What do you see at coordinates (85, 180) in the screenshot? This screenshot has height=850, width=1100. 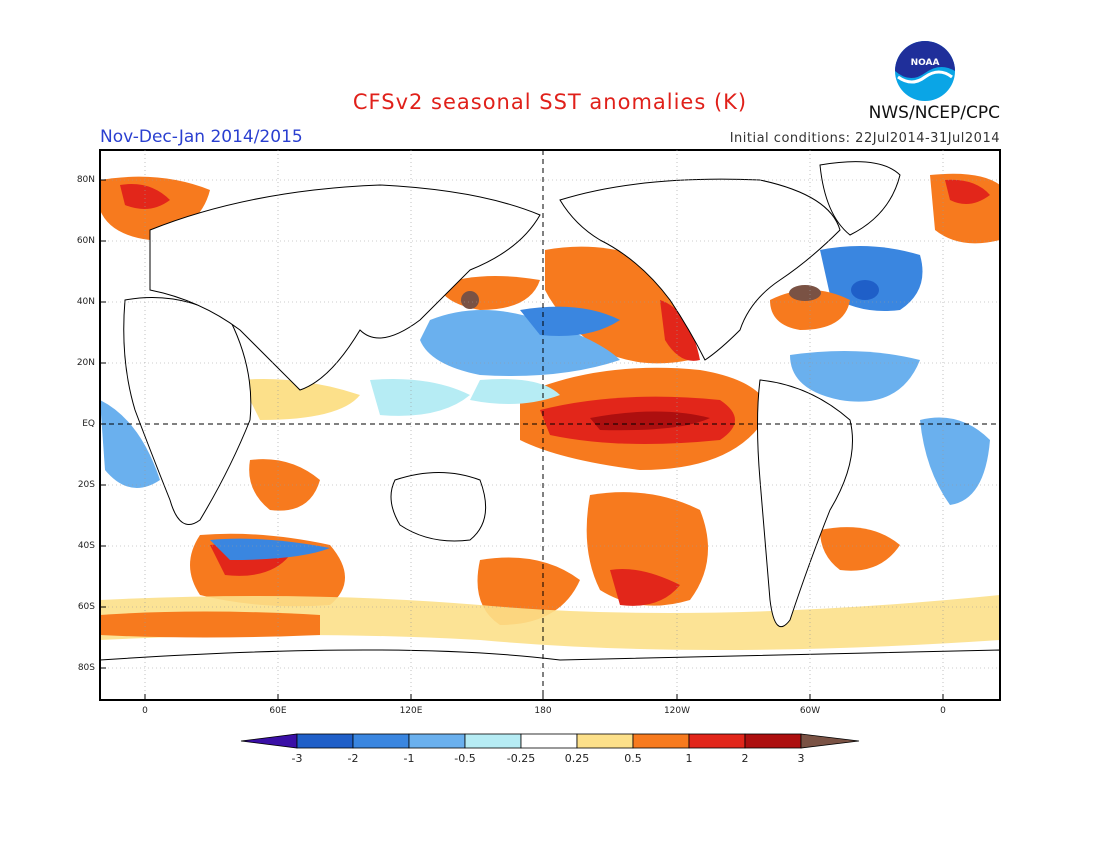 I see `lat-label: 80N` at bounding box center [85, 180].